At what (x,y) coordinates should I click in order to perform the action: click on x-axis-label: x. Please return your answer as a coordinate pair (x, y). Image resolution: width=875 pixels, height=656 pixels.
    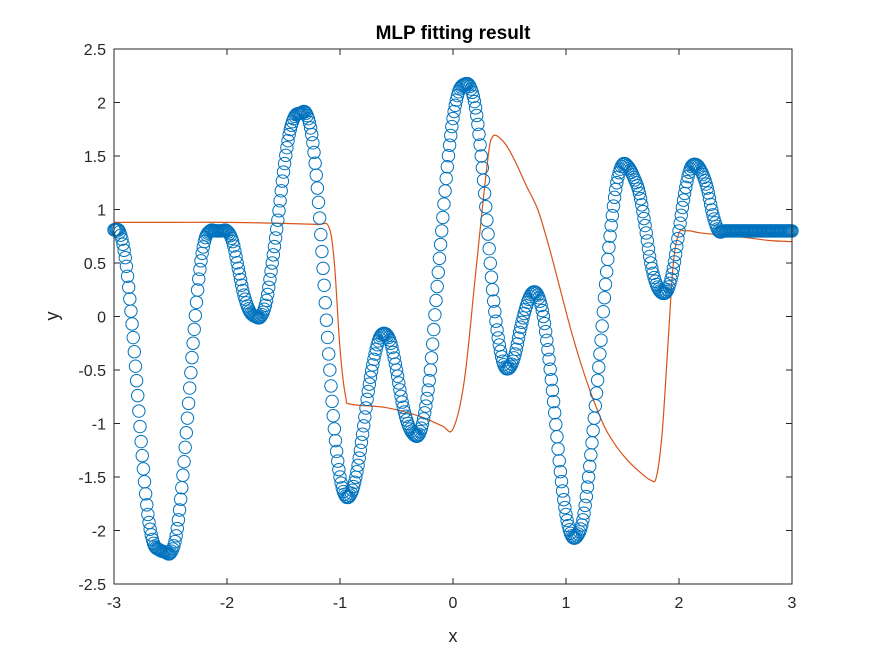
    Looking at the image, I should click on (453, 636).